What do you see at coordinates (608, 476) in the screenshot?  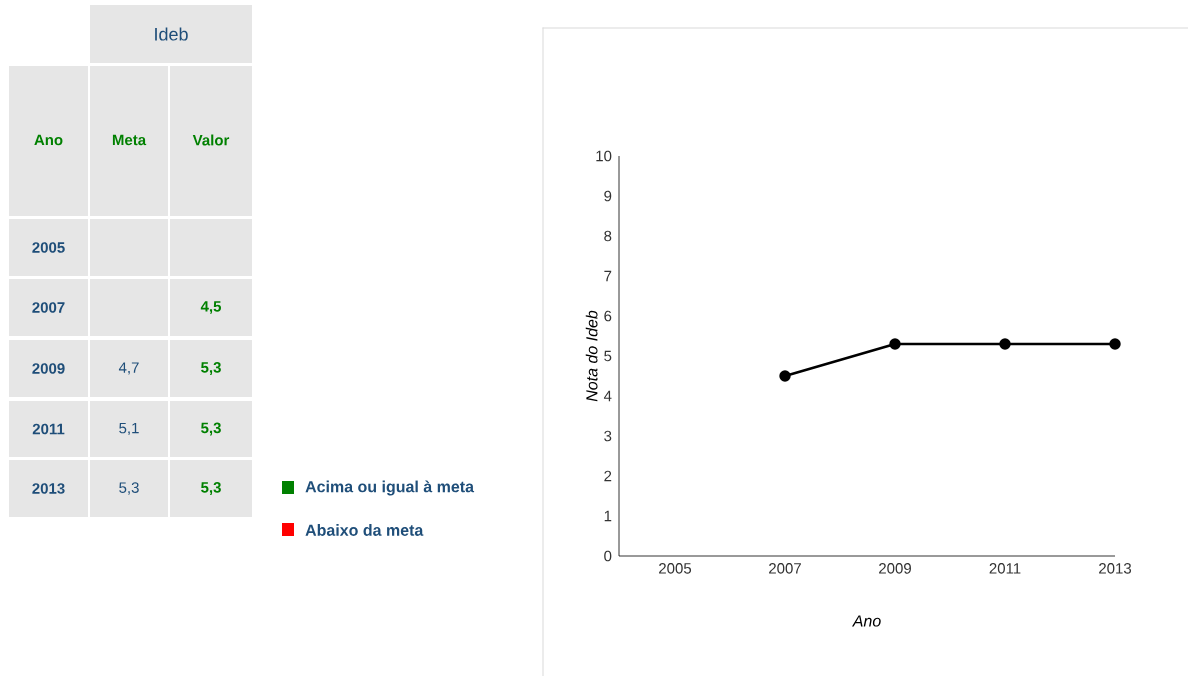 I see `y-tick-label: 2` at bounding box center [608, 476].